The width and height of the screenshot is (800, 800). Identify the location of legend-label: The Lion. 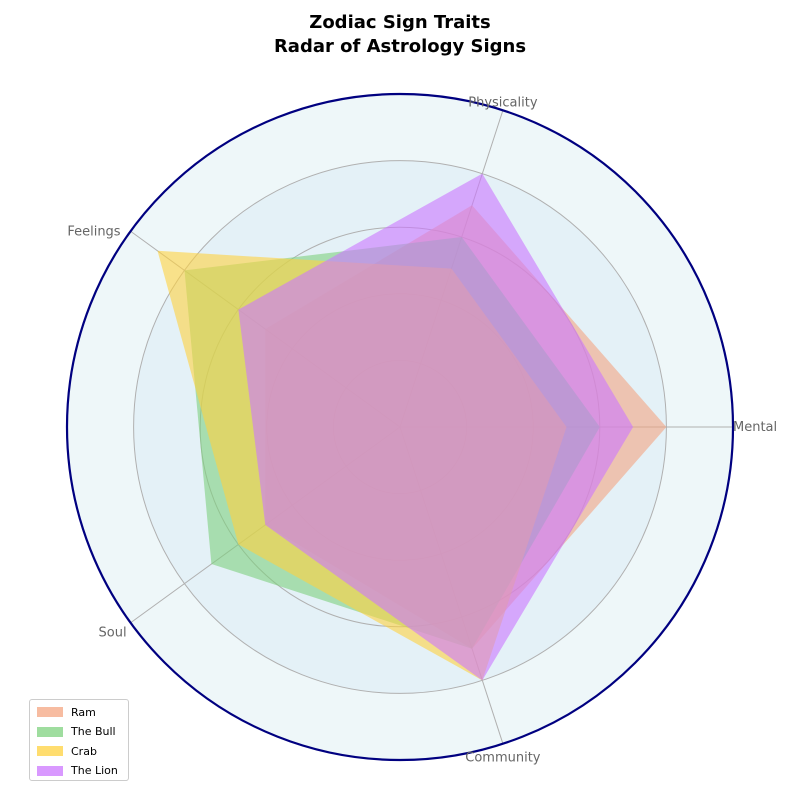
(94, 770).